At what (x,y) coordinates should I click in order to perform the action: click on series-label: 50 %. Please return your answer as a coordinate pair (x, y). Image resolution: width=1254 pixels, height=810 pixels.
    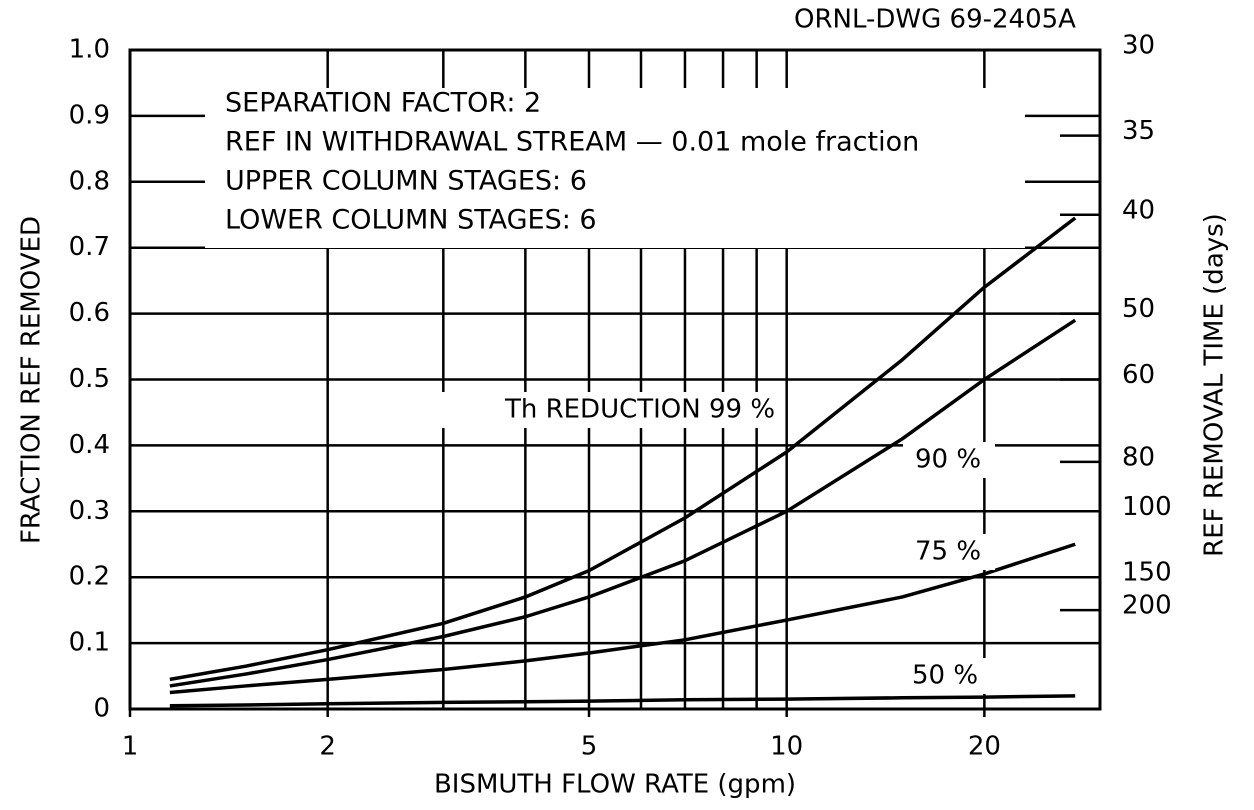
    Looking at the image, I should click on (945, 676).